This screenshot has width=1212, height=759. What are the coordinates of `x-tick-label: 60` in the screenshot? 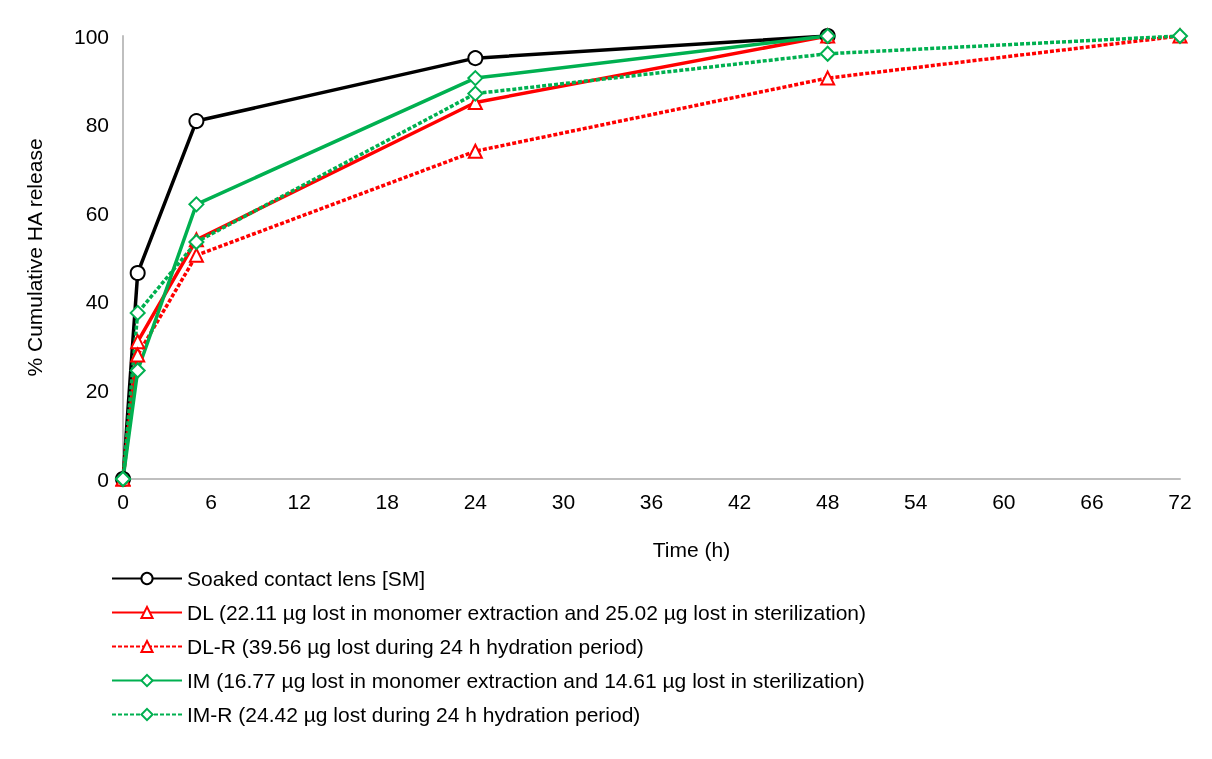 It's located at (1004, 501).